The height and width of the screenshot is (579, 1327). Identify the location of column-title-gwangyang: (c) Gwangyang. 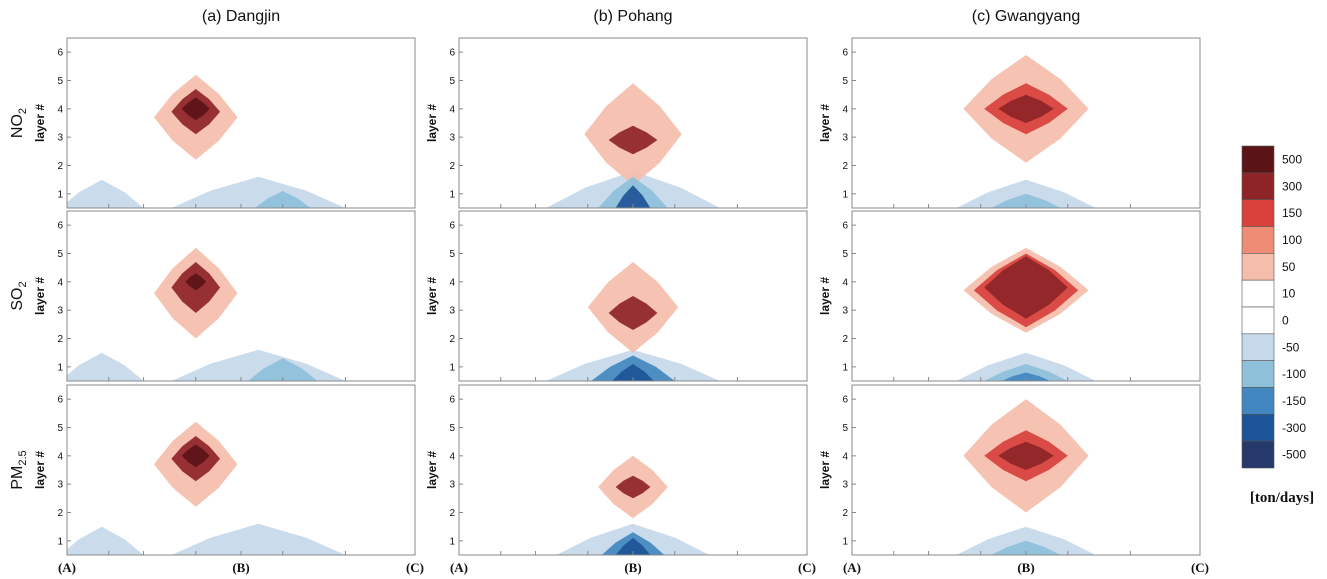
(1026, 16).